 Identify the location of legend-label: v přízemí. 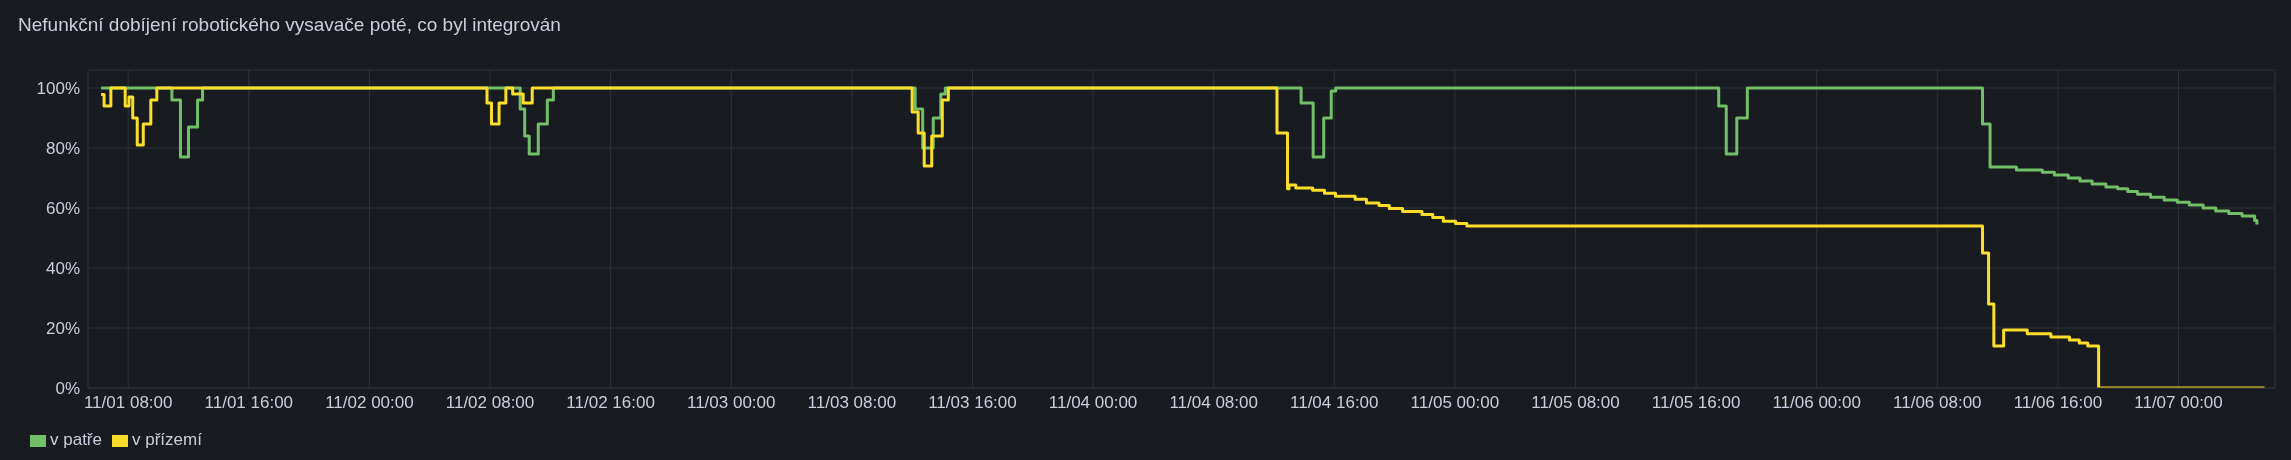
(166, 439).